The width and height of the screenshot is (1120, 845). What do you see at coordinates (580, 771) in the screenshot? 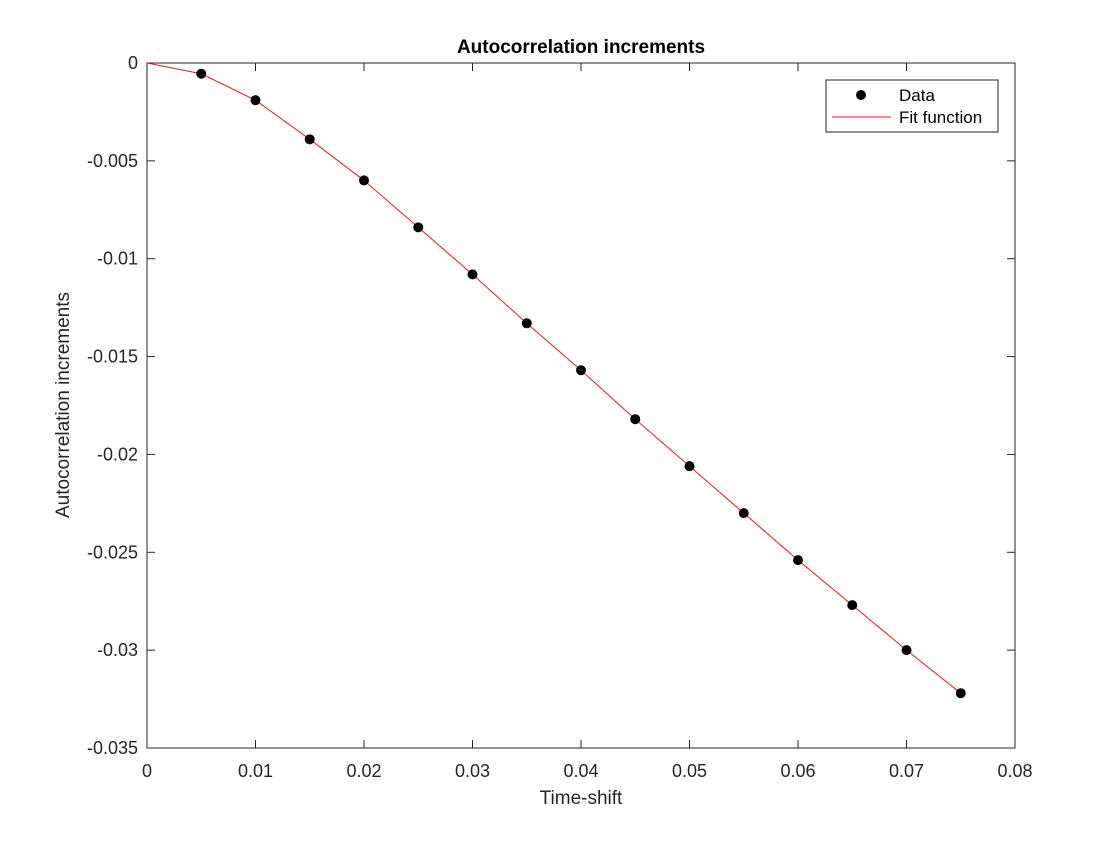
I see `x-tick-label: 0.04` at bounding box center [580, 771].